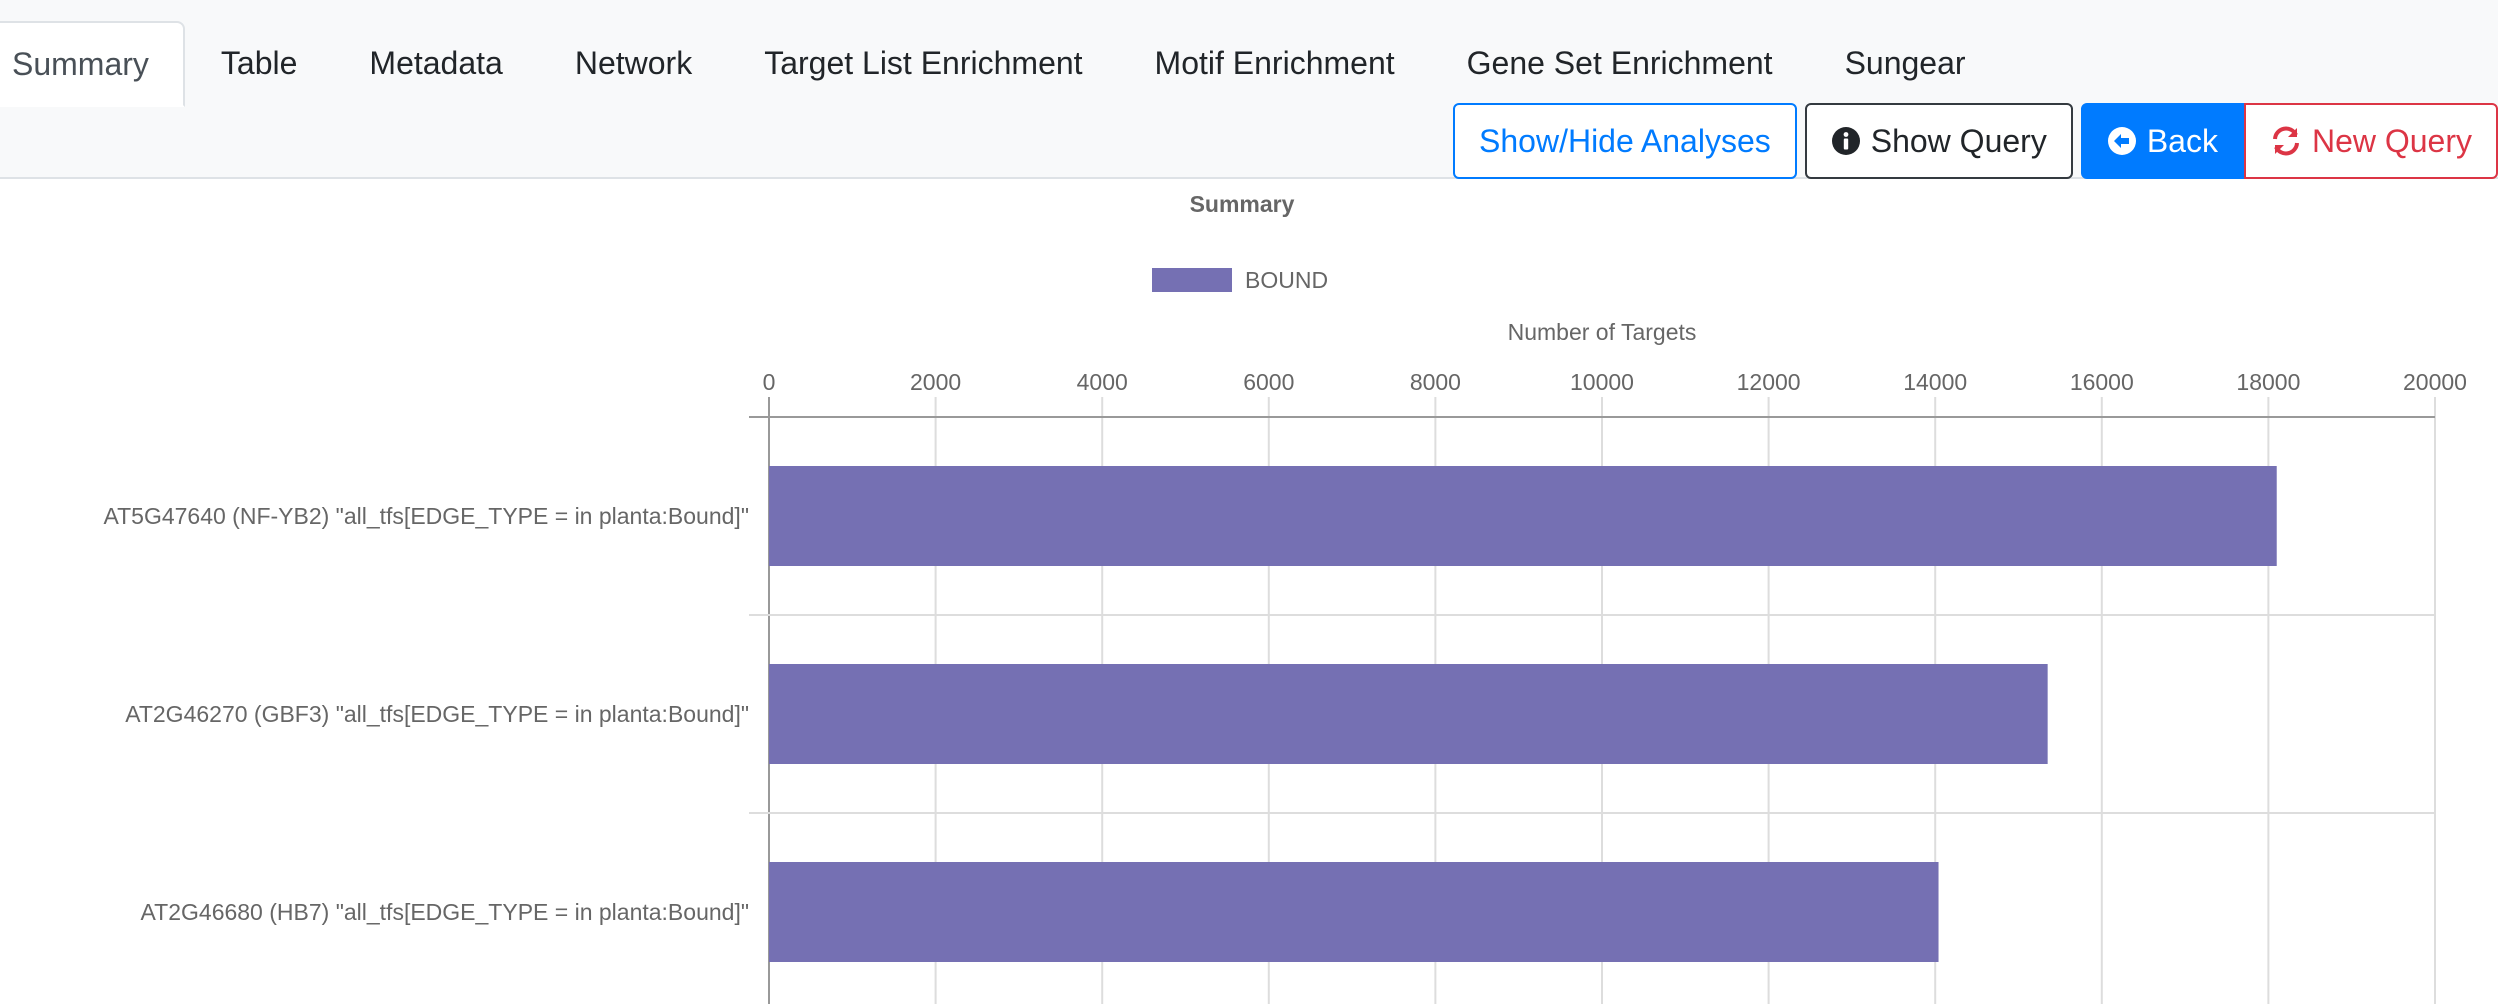 The image size is (2498, 1004). I want to click on tab-sungear: Sungear, so click(1905, 62).